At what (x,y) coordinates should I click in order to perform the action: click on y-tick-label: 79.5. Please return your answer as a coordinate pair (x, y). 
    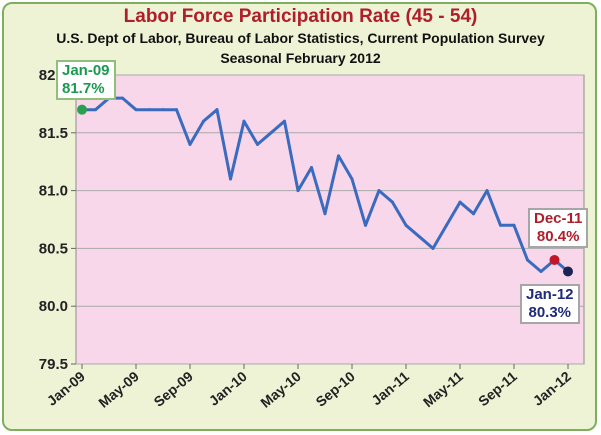
    Looking at the image, I should click on (53, 364).